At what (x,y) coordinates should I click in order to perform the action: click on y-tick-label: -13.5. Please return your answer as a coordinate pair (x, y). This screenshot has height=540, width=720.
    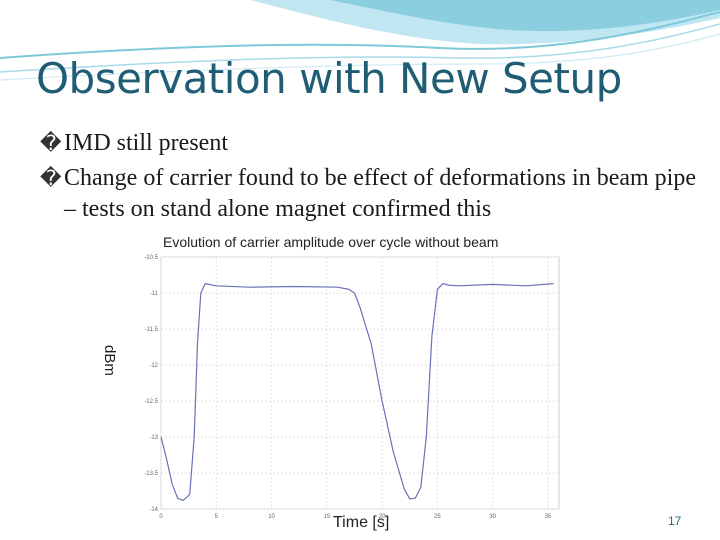
    Looking at the image, I should click on (151, 474).